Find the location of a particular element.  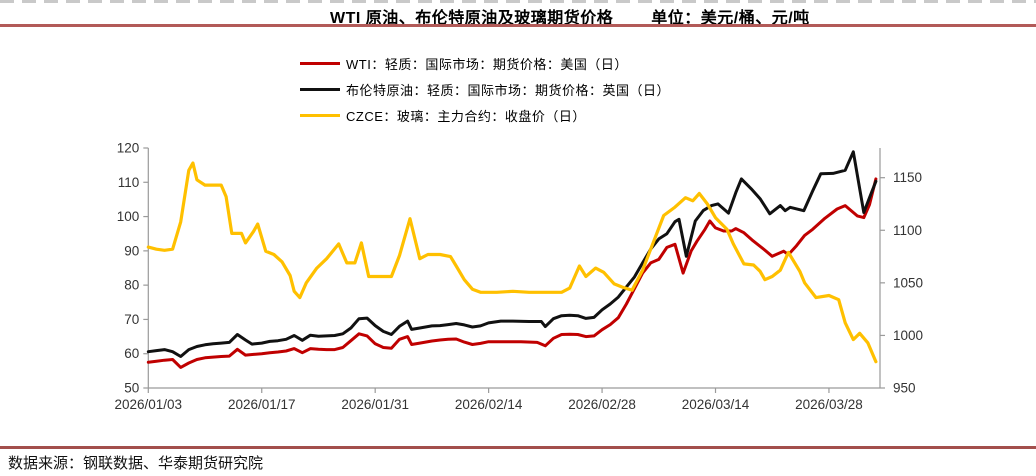

x-axis-tick-label: 2026/03/28 is located at coordinates (829, 404).